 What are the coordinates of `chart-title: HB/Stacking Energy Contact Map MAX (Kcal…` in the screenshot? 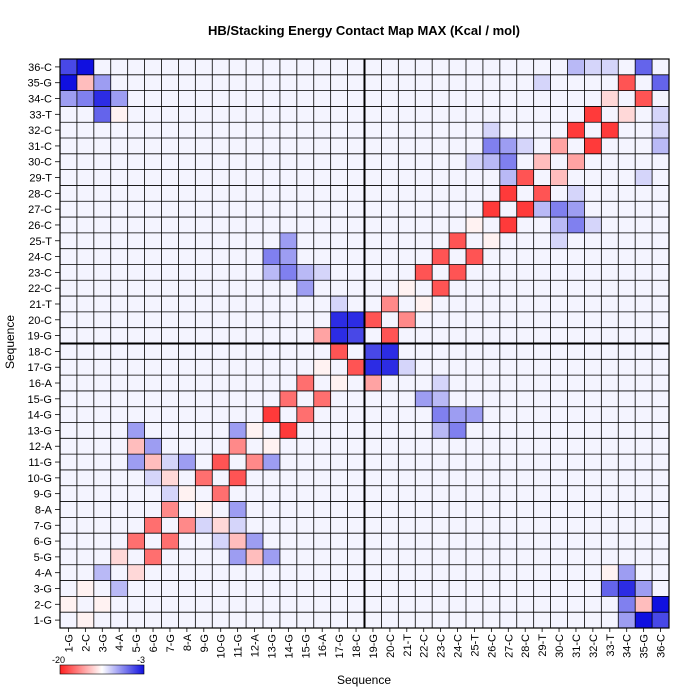 It's located at (364, 30).